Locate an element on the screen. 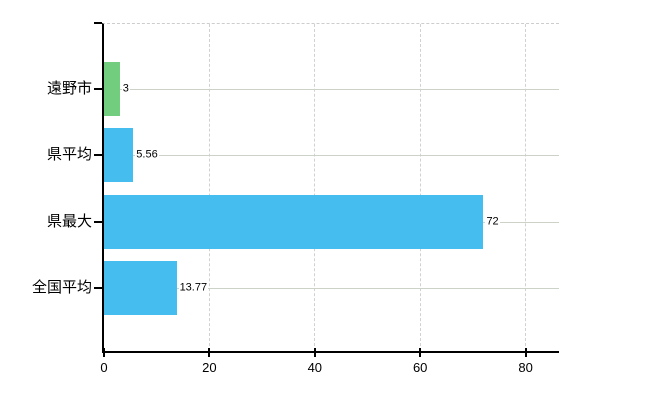 The image size is (650, 400). bar-value-label: 5.56 is located at coordinates (147, 155).